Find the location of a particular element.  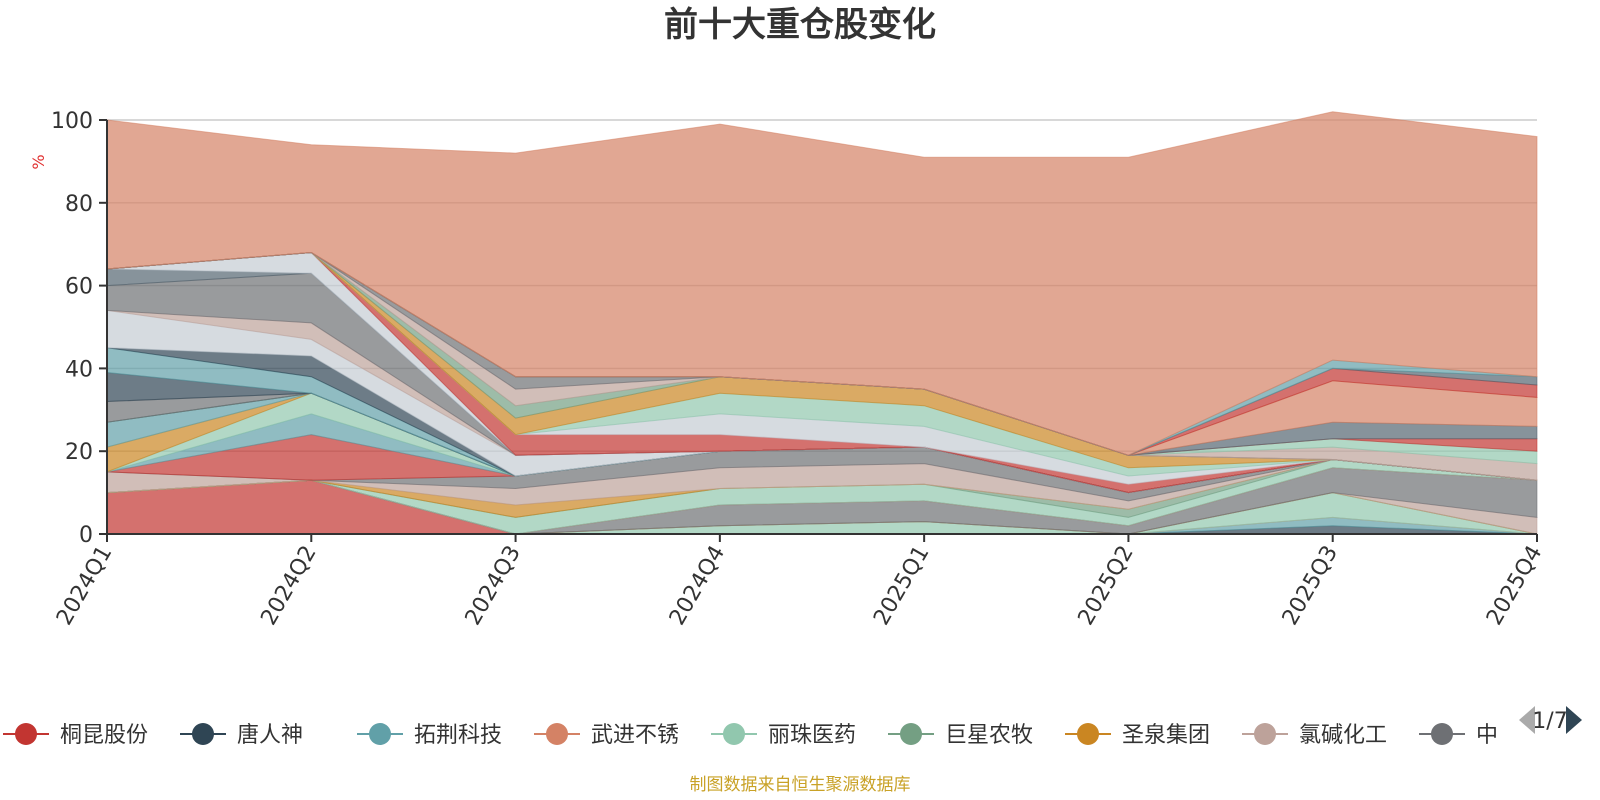

legend-label: 唐人神 is located at coordinates (270, 735).